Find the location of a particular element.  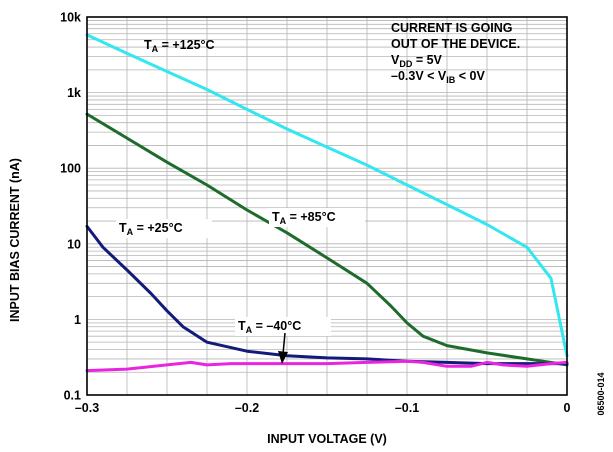

label-40-arrow-head is located at coordinates (283, 357).